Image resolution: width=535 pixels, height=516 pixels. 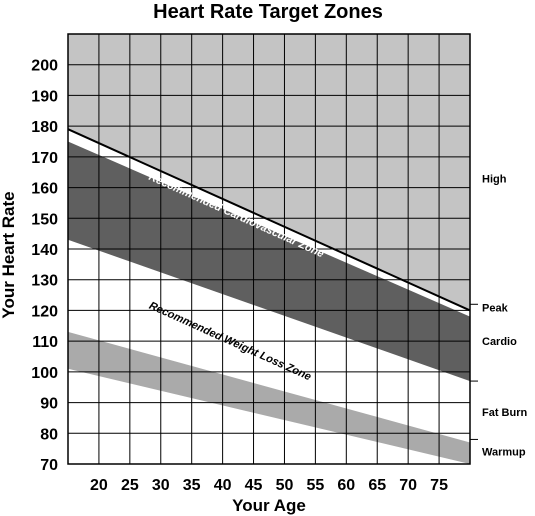 I want to click on chart-title: Heart Rate Target Zones, so click(x=268, y=12).